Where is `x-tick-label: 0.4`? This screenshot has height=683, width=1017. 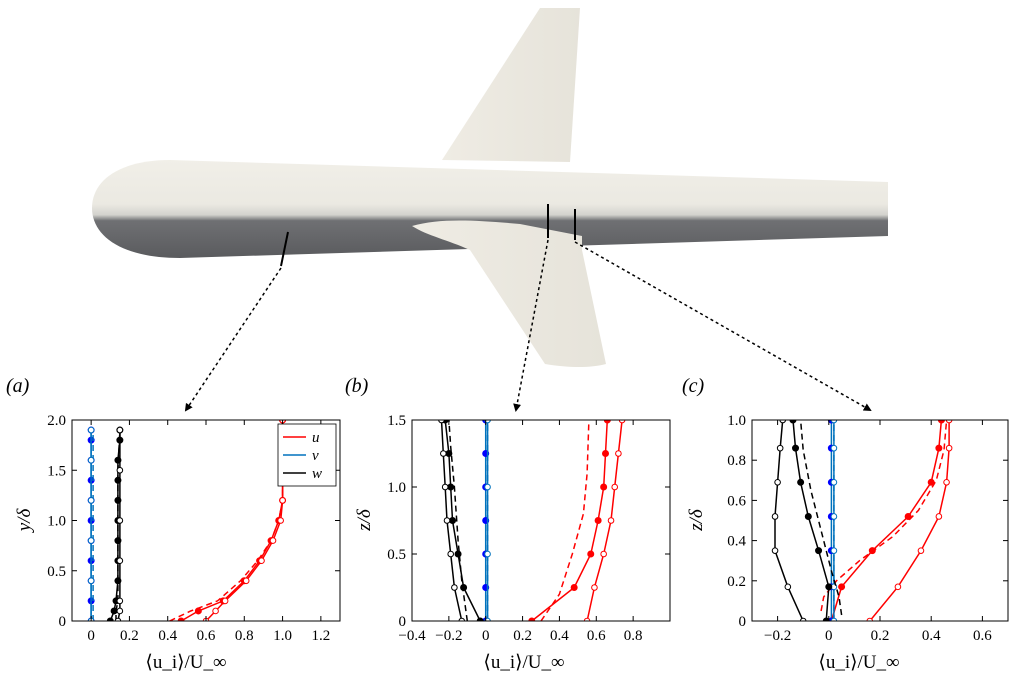
x-tick-label: 0.4 is located at coordinates (167, 636).